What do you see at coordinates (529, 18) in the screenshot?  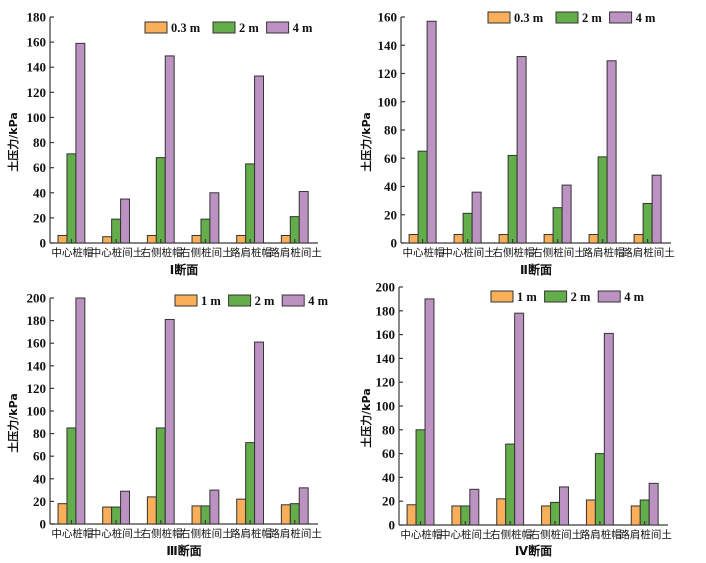 I see `legend-label-1: 0.3 m` at bounding box center [529, 18].